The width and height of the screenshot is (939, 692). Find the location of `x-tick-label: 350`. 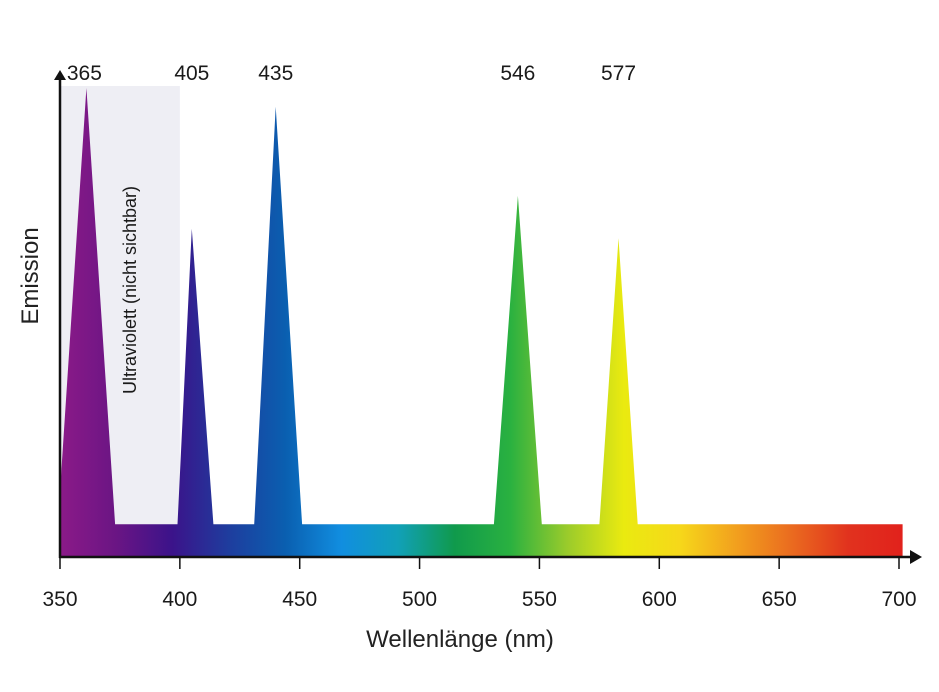

x-tick-label: 350 is located at coordinates (59, 599).